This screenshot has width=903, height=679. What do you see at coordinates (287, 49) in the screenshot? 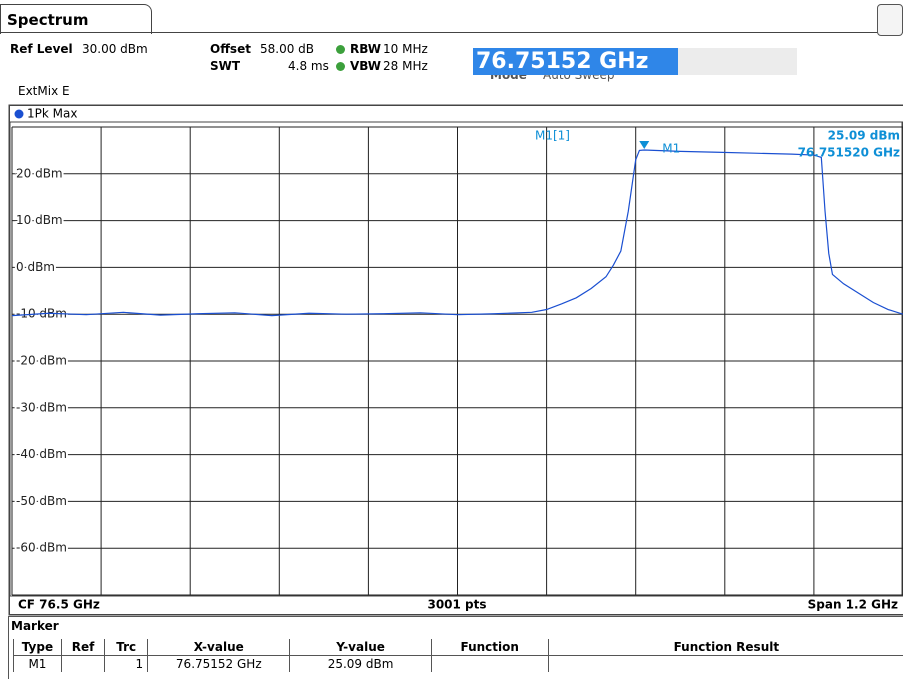
I see `value: 58.00 dB` at bounding box center [287, 49].